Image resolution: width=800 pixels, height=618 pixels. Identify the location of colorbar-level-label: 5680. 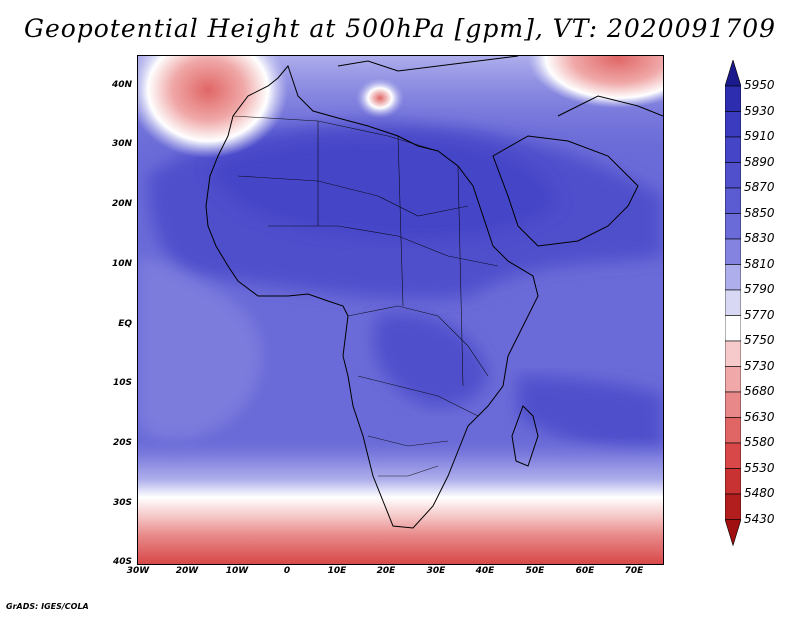
(759, 391).